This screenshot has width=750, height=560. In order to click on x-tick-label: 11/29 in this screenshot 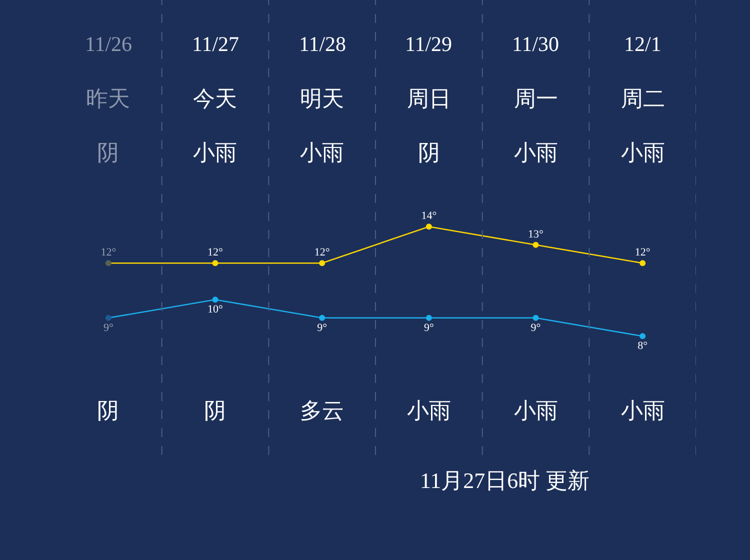, I will do `click(428, 44)`.